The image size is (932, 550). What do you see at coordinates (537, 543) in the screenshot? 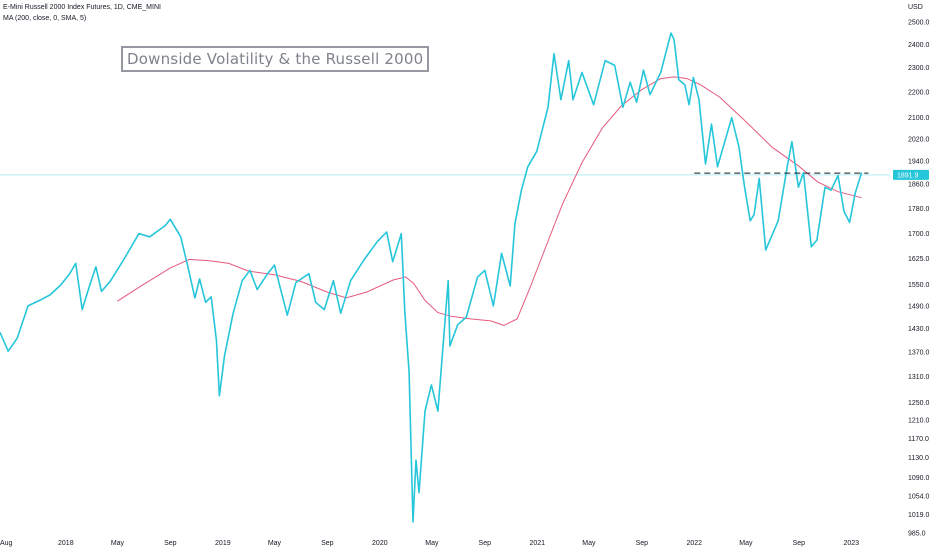
I see `time-tick-label: 2021` at bounding box center [537, 543].